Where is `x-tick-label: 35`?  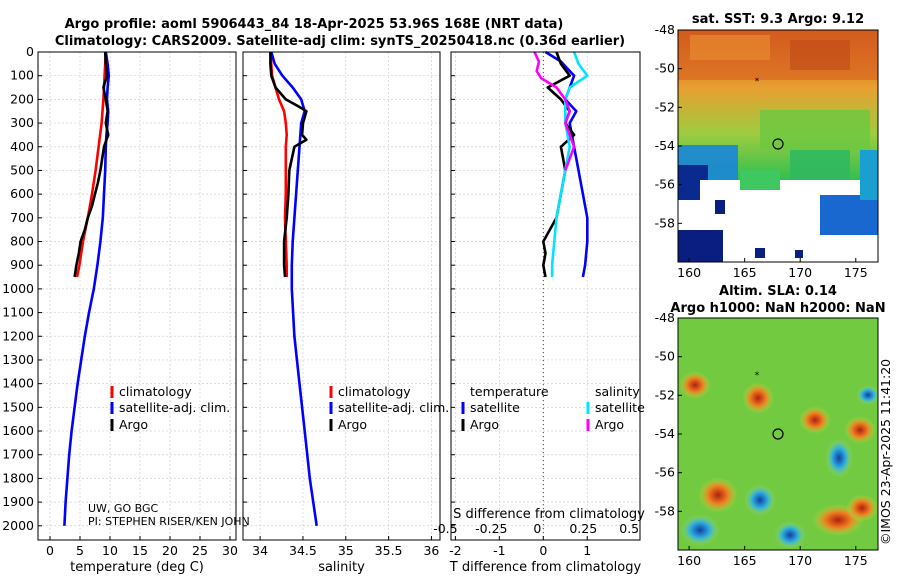
x-tick-label: 35 is located at coordinates (346, 550).